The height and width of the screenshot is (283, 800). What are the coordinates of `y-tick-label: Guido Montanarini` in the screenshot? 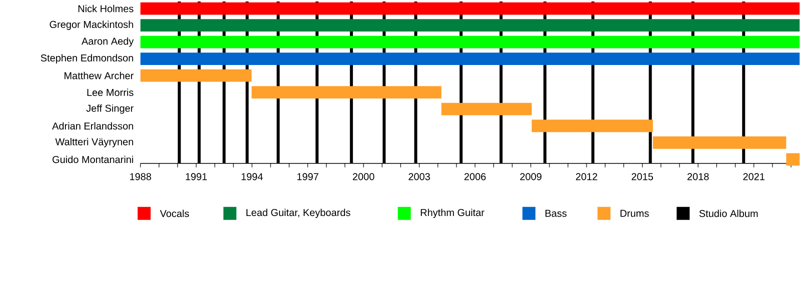 It's located at (93, 159).